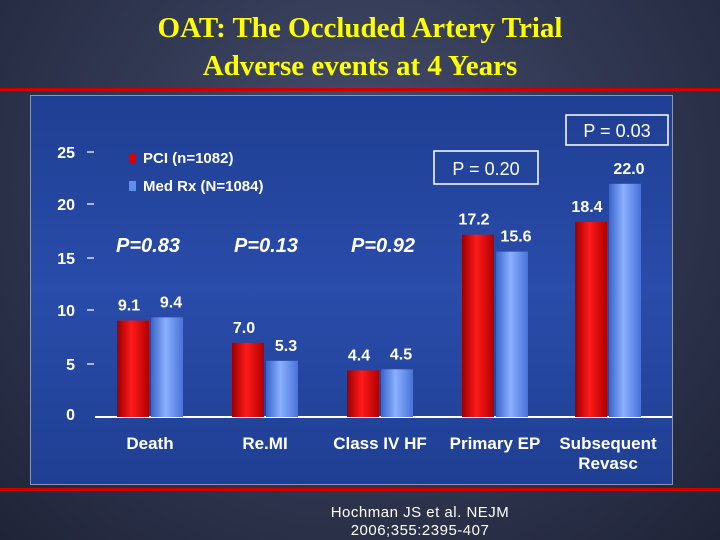 The width and height of the screenshot is (720, 540). What do you see at coordinates (66, 259) in the screenshot?
I see `y-tick-label: 15` at bounding box center [66, 259].